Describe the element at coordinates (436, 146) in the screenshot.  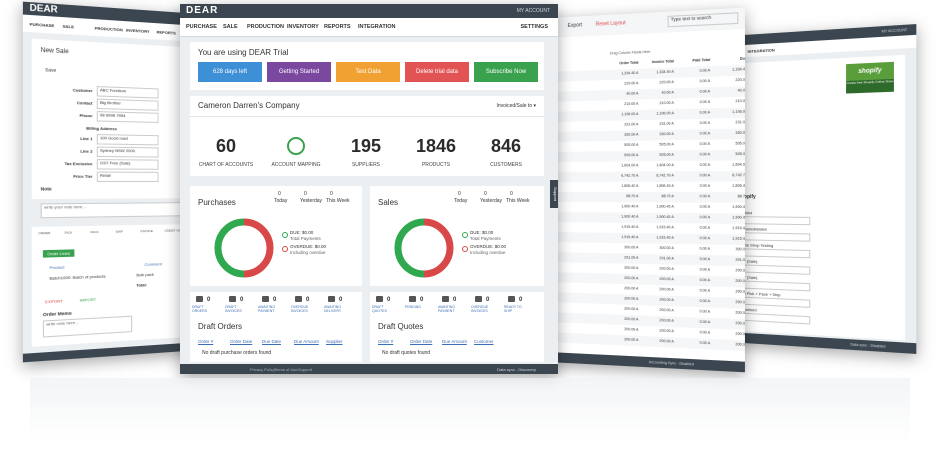
I see `stat-value: 1846` at that location.